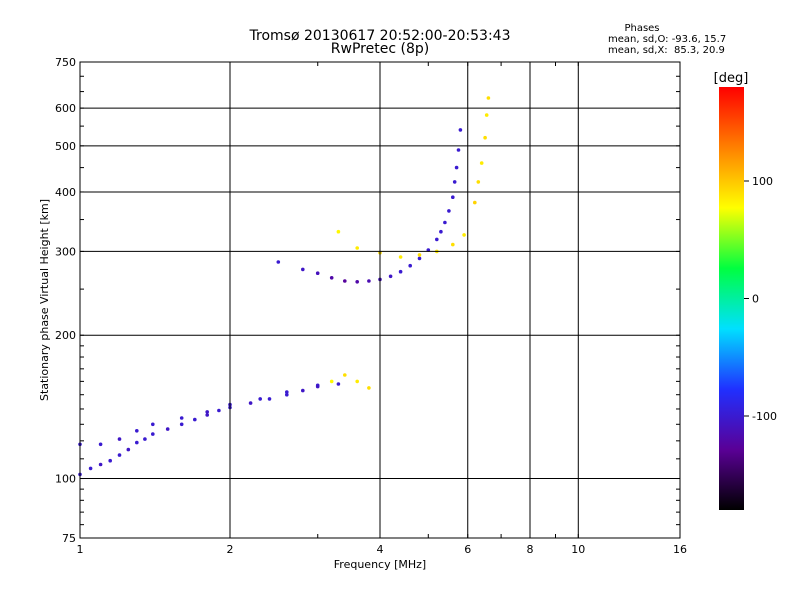  What do you see at coordinates (44, 300) in the screenshot?
I see `y-axis-label: Stationary phase Virtual Height [km]` at bounding box center [44, 300].